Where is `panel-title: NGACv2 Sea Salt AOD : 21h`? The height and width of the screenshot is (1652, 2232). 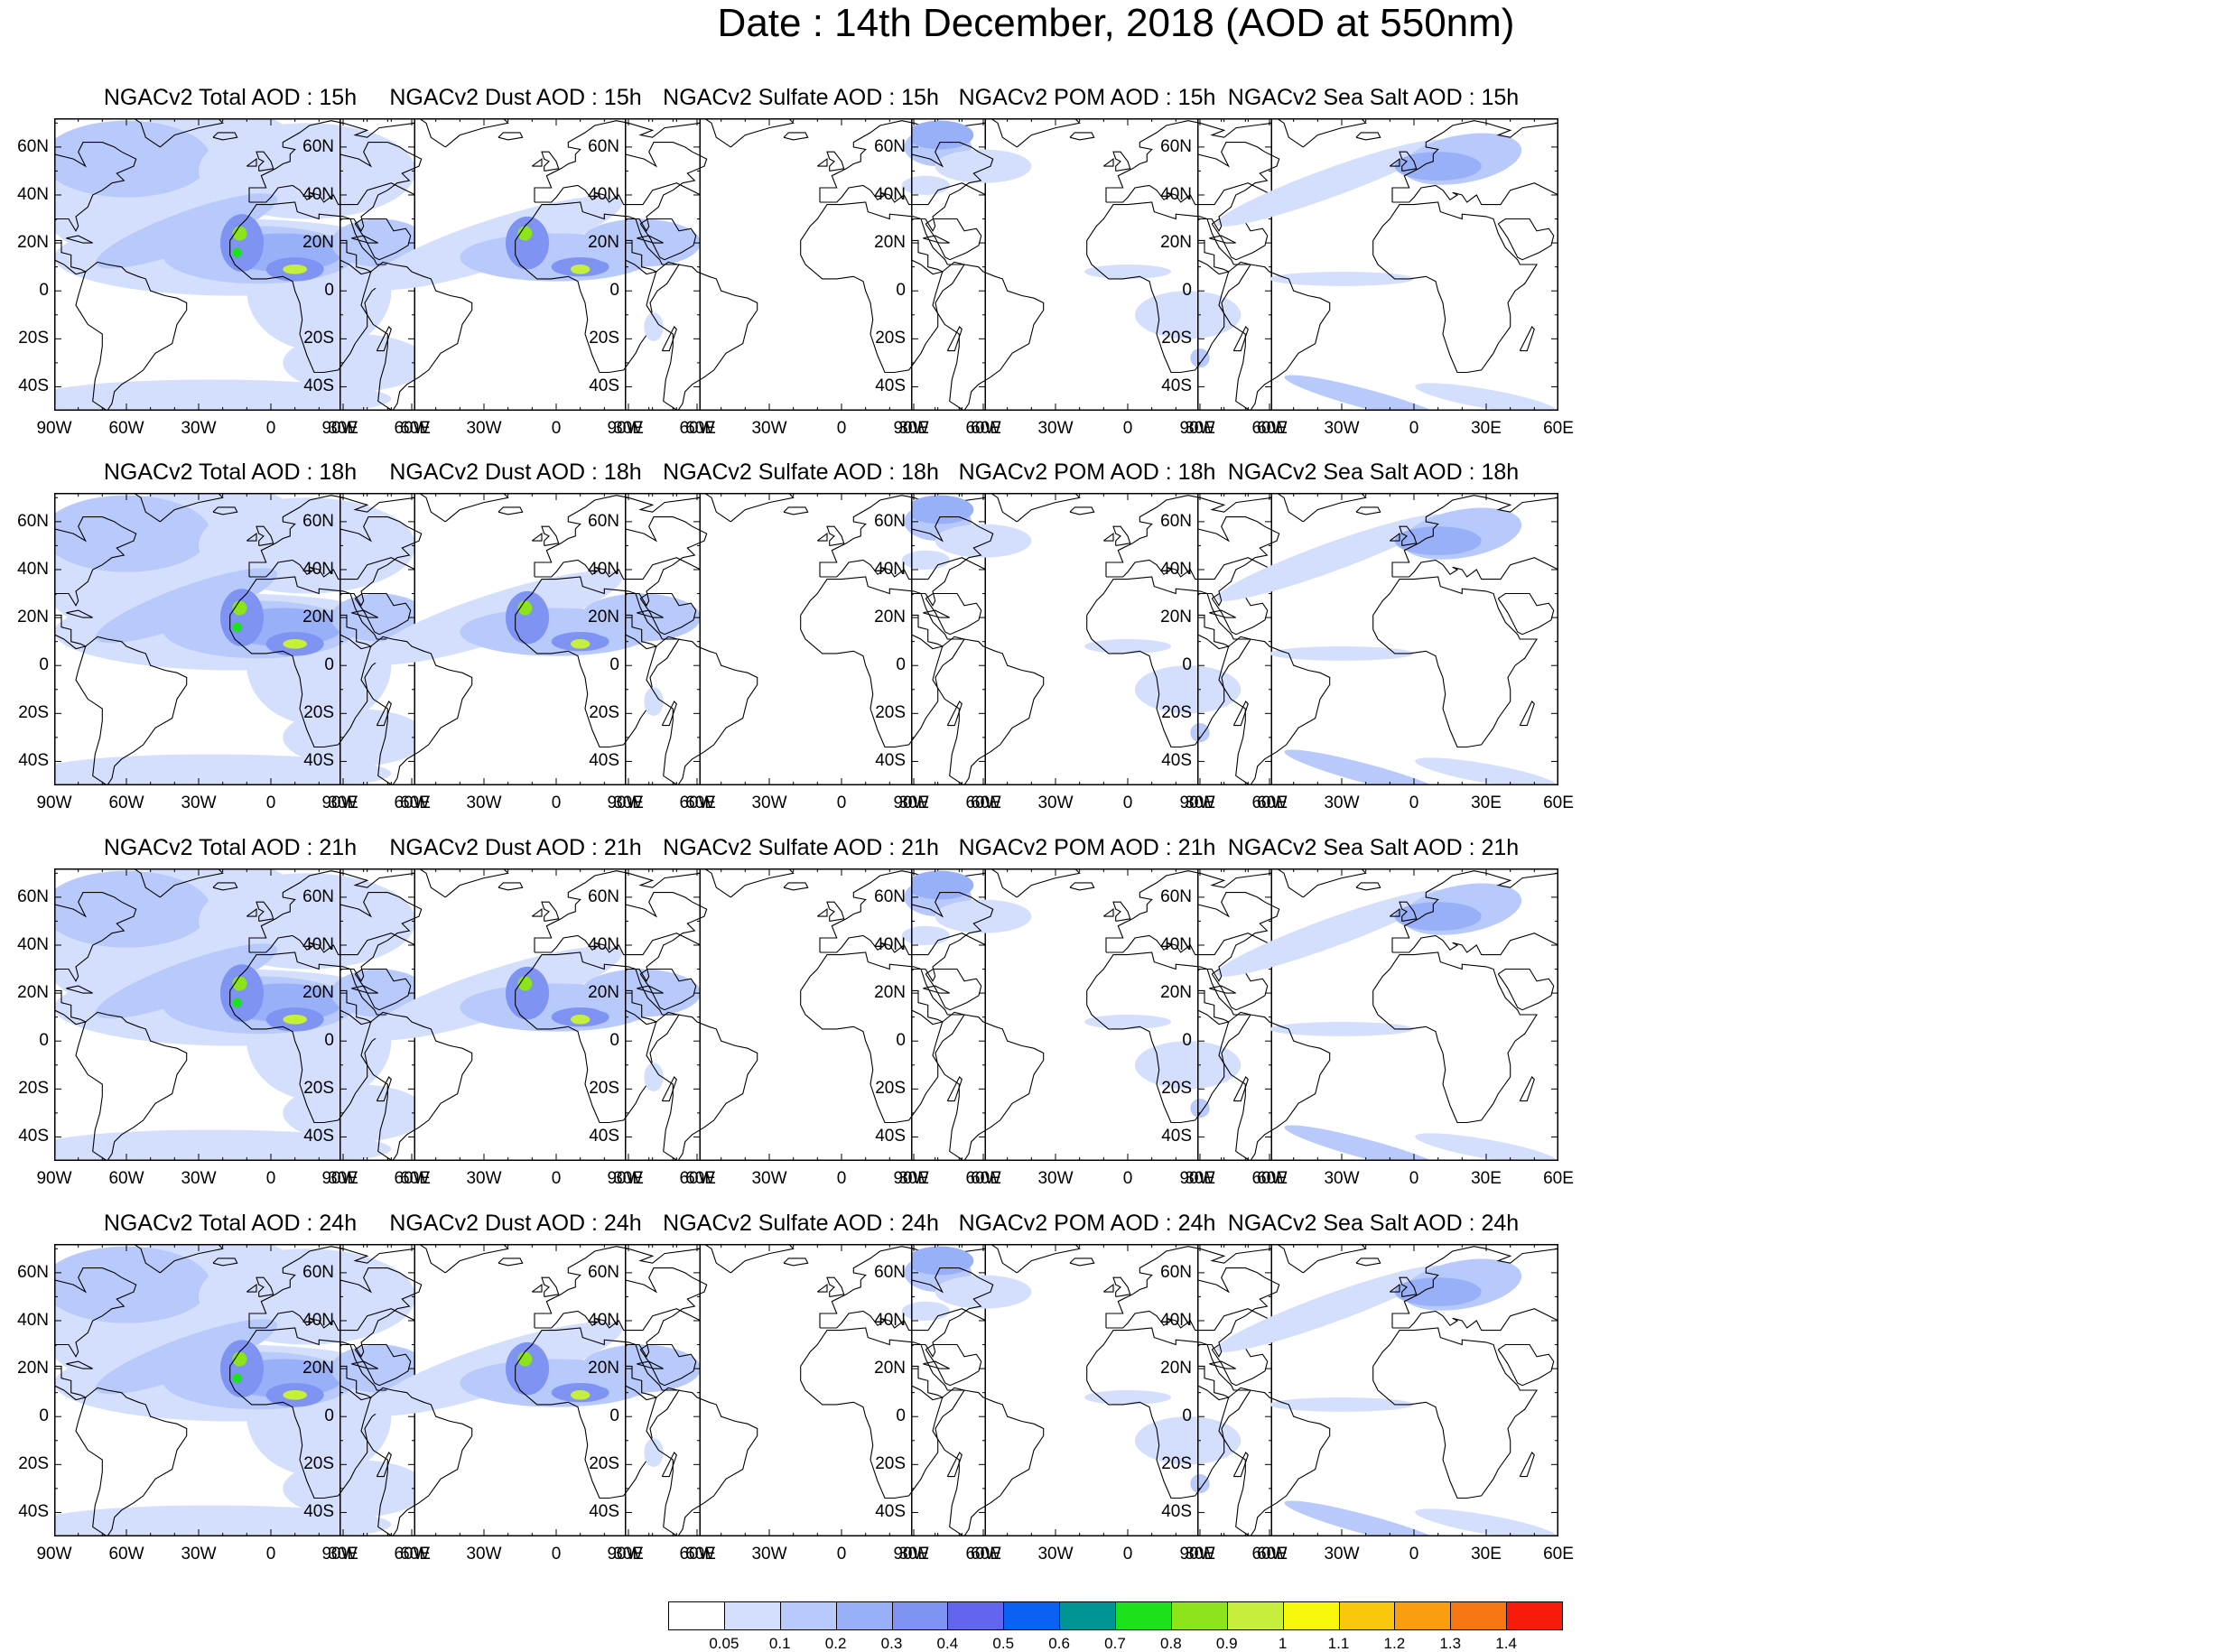
panel-title: NGACv2 Sea Salt AOD : 21h is located at coordinates (1373, 847).